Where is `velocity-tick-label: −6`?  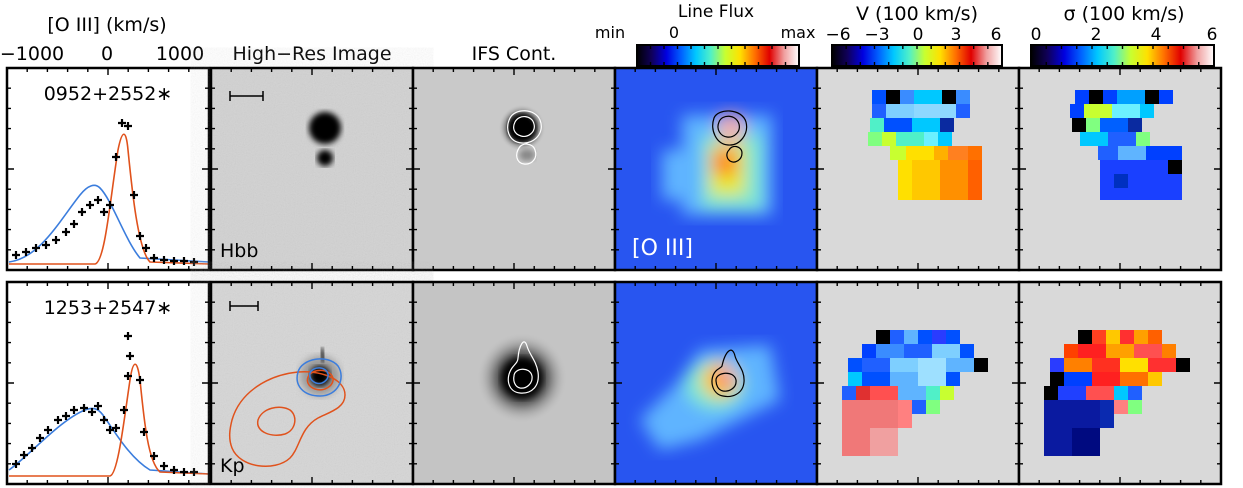 velocity-tick-label: −6 is located at coordinates (837, 35).